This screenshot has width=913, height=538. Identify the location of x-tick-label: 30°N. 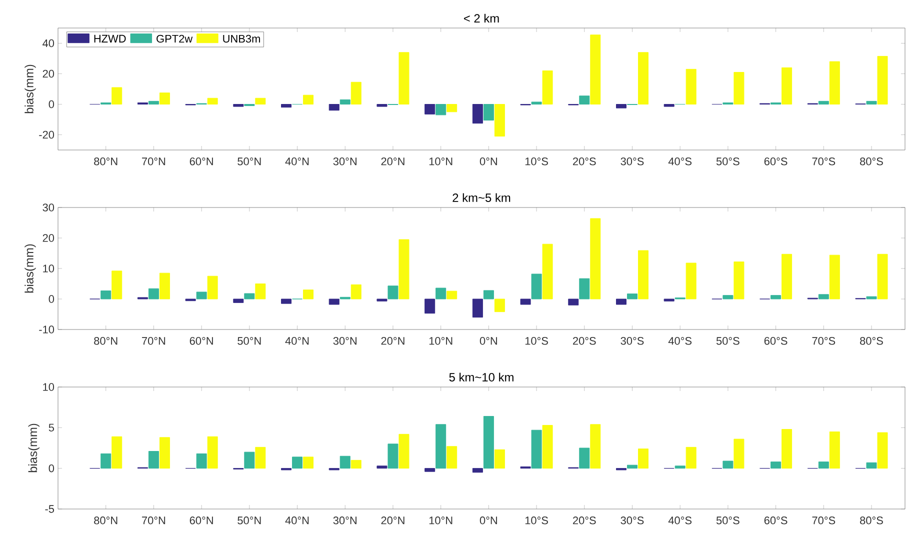
(344, 520).